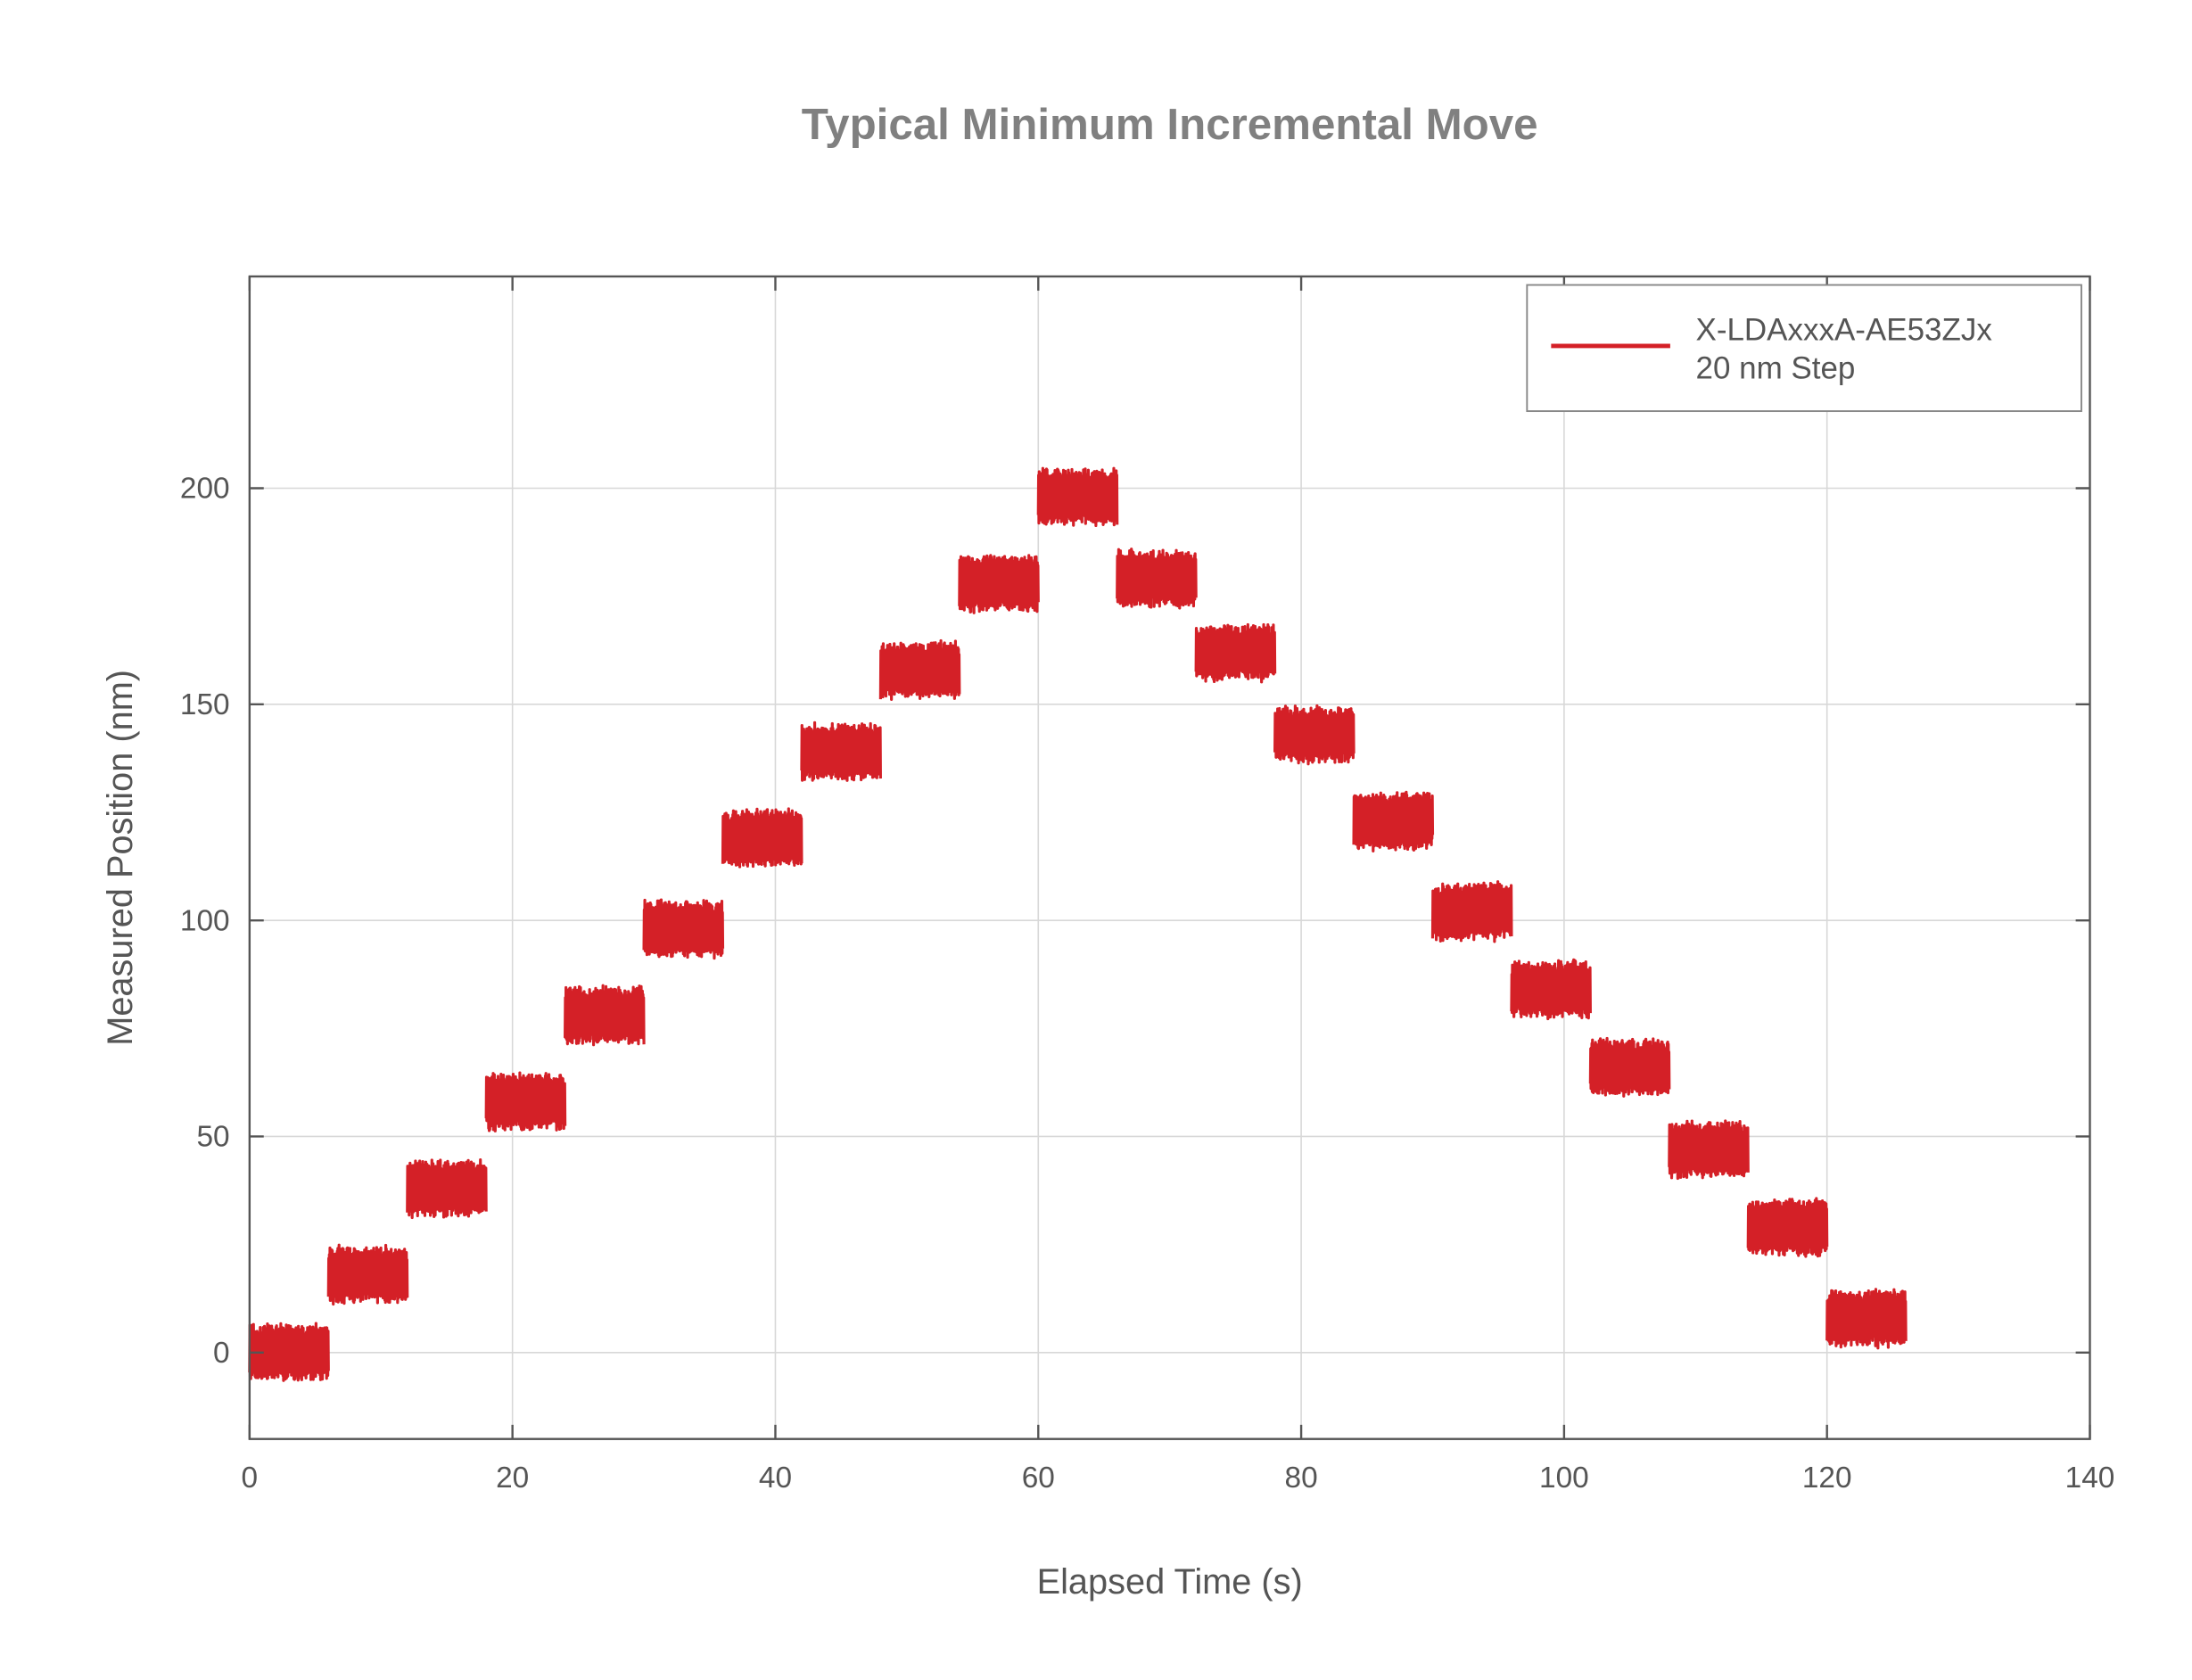  I want to click on x-tick-label: 80, so click(1301, 1478).